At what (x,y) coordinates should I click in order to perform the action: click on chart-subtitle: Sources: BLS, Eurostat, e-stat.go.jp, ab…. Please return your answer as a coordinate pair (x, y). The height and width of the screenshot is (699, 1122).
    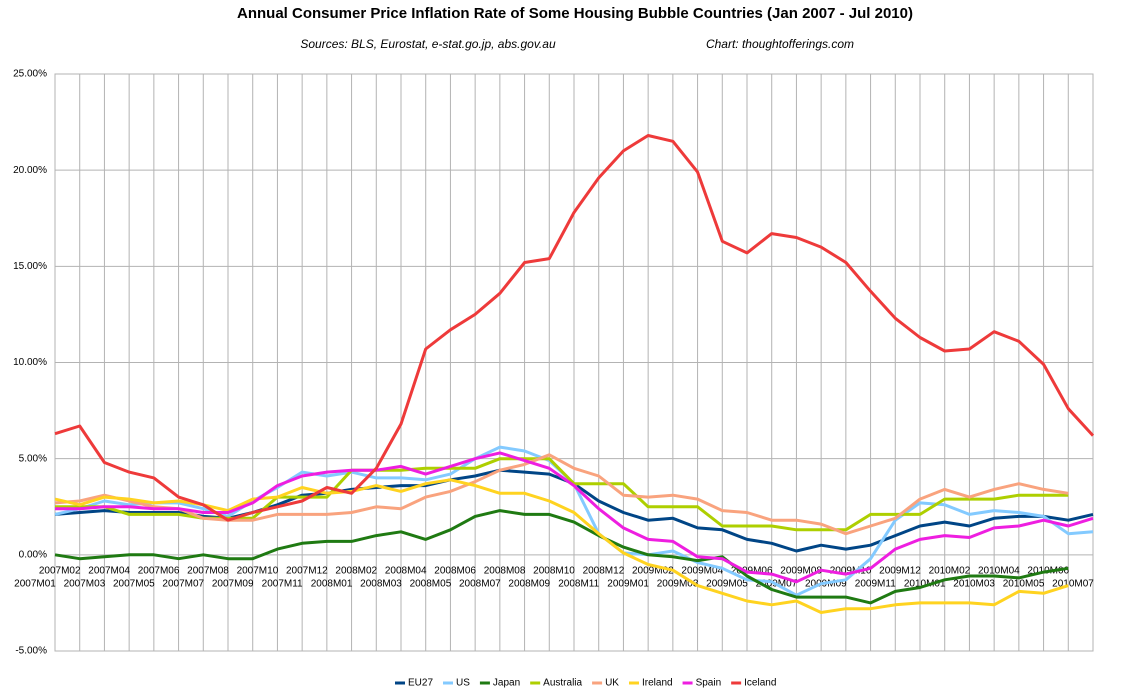
    Looking at the image, I should click on (428, 44).